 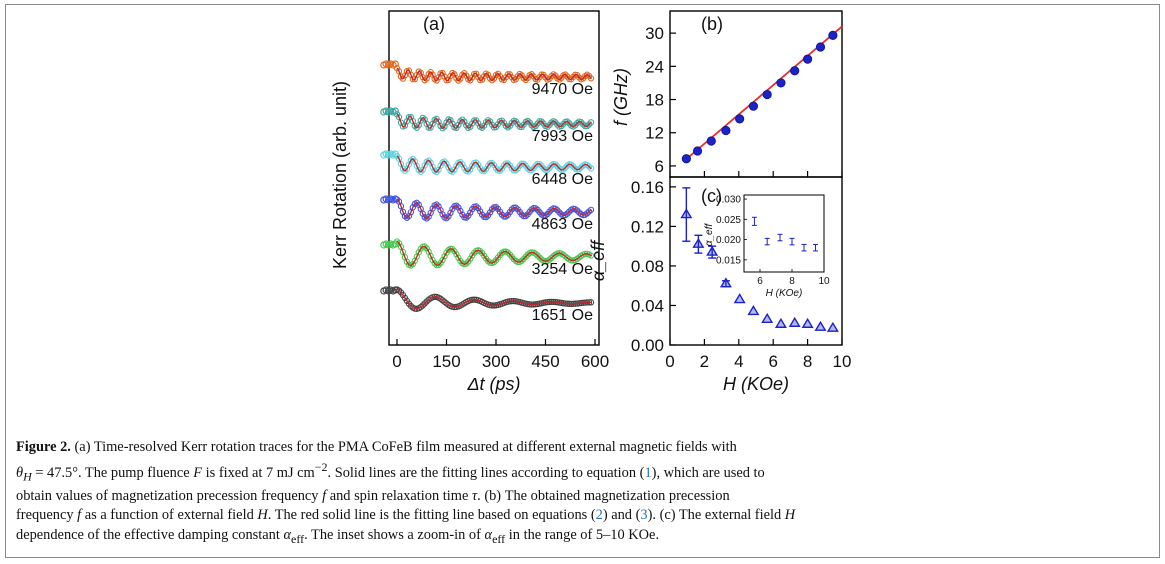 I want to click on caption-text: = 47.5°. The pump fluence, so click(x=112, y=472).